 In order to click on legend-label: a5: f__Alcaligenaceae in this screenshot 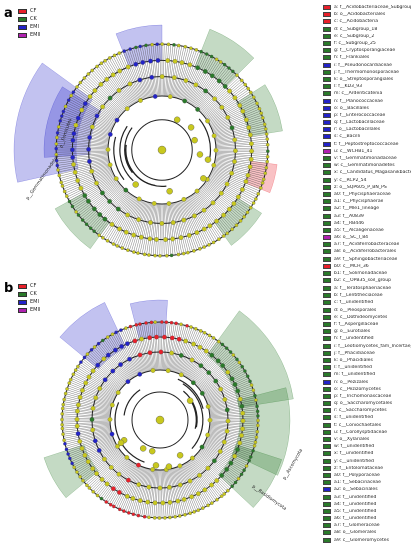, I will do `click(359, 230)`.